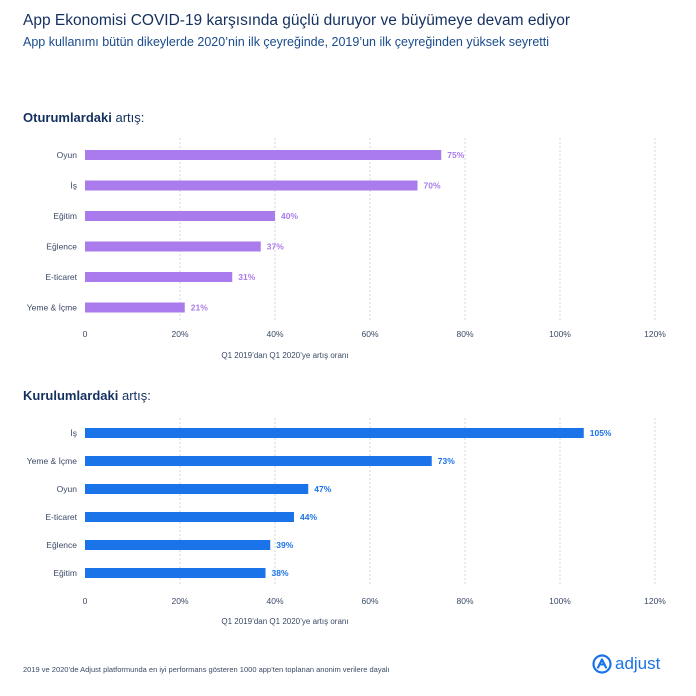 The height and width of the screenshot is (696, 696). What do you see at coordinates (432, 186) in the screenshot?
I see `sessions-value-label: 70%` at bounding box center [432, 186].